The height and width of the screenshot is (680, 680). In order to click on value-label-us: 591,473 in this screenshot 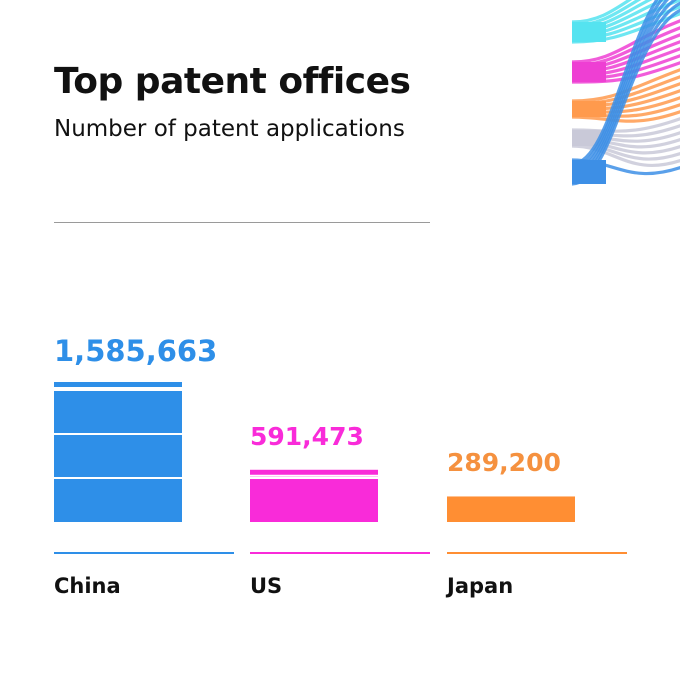, I will do `click(307, 436)`.